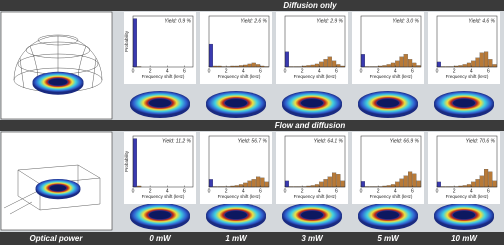 The image size is (504, 245). What do you see at coordinates (236, 238) in the screenshot?
I see `power-label: 1 mW` at bounding box center [236, 238].